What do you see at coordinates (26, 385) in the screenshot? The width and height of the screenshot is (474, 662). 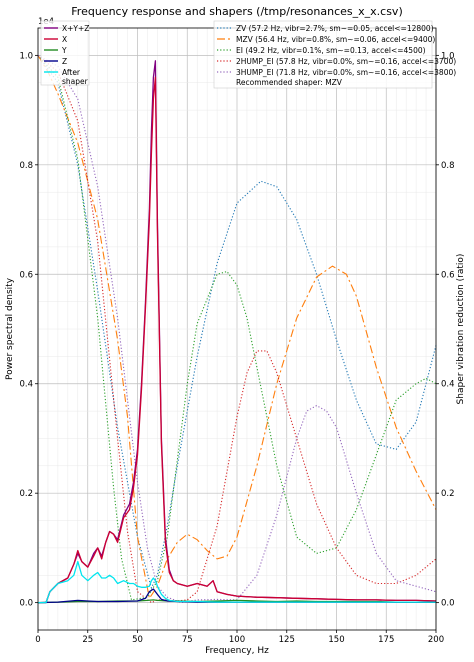 I see `y-tick-label: 0.4` at bounding box center [26, 385].